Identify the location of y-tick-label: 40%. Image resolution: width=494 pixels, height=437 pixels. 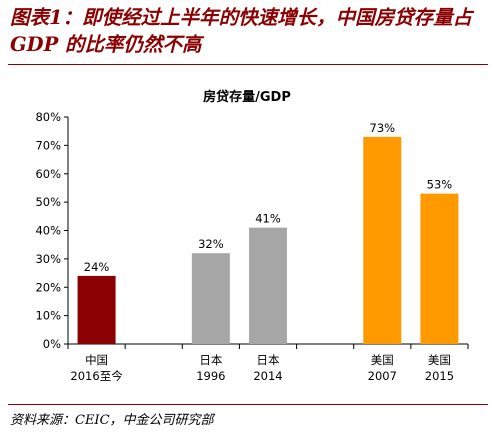
(48, 231).